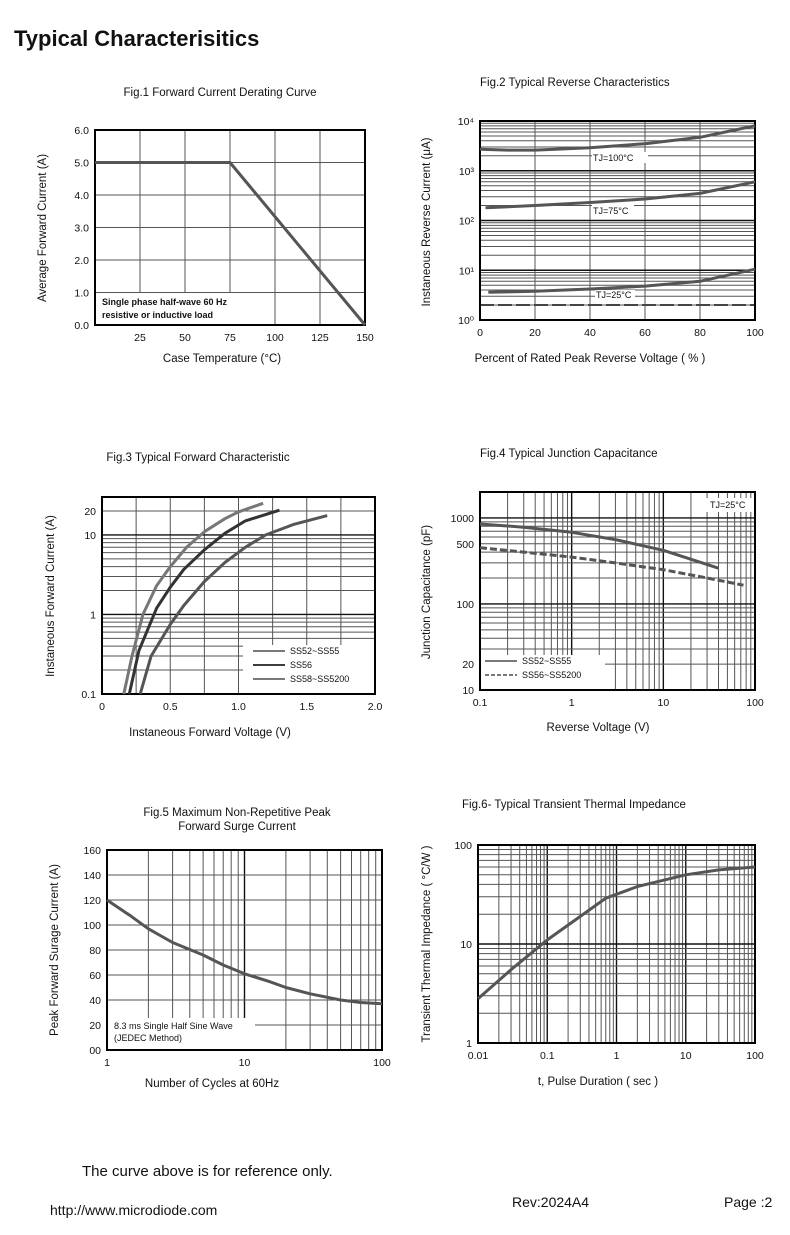 The image size is (790, 1235). I want to click on y-tick-label: 10¹, so click(467, 271).